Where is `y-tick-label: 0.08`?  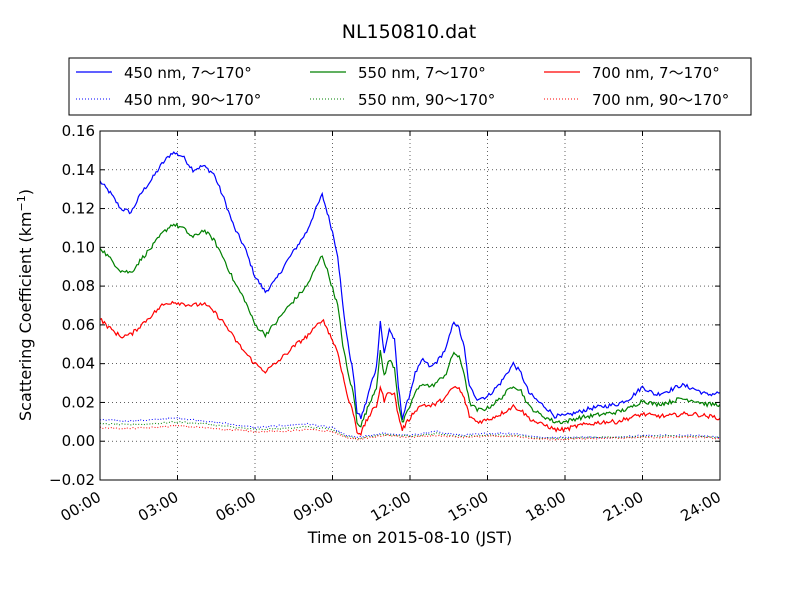
y-tick-label: 0.08 is located at coordinates (78, 286).